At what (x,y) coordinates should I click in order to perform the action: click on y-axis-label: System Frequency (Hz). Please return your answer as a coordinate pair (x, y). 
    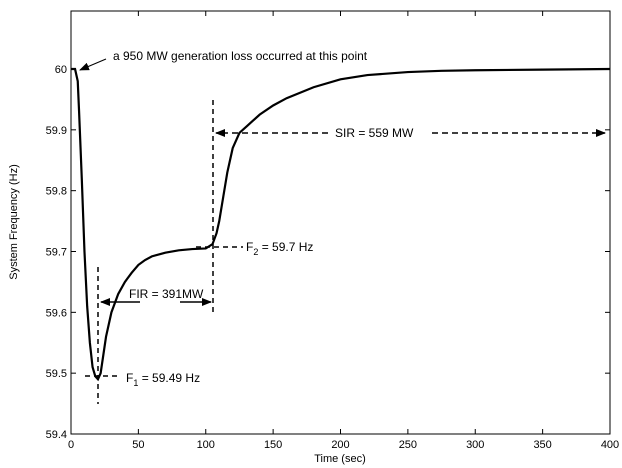
    Looking at the image, I should click on (14, 222).